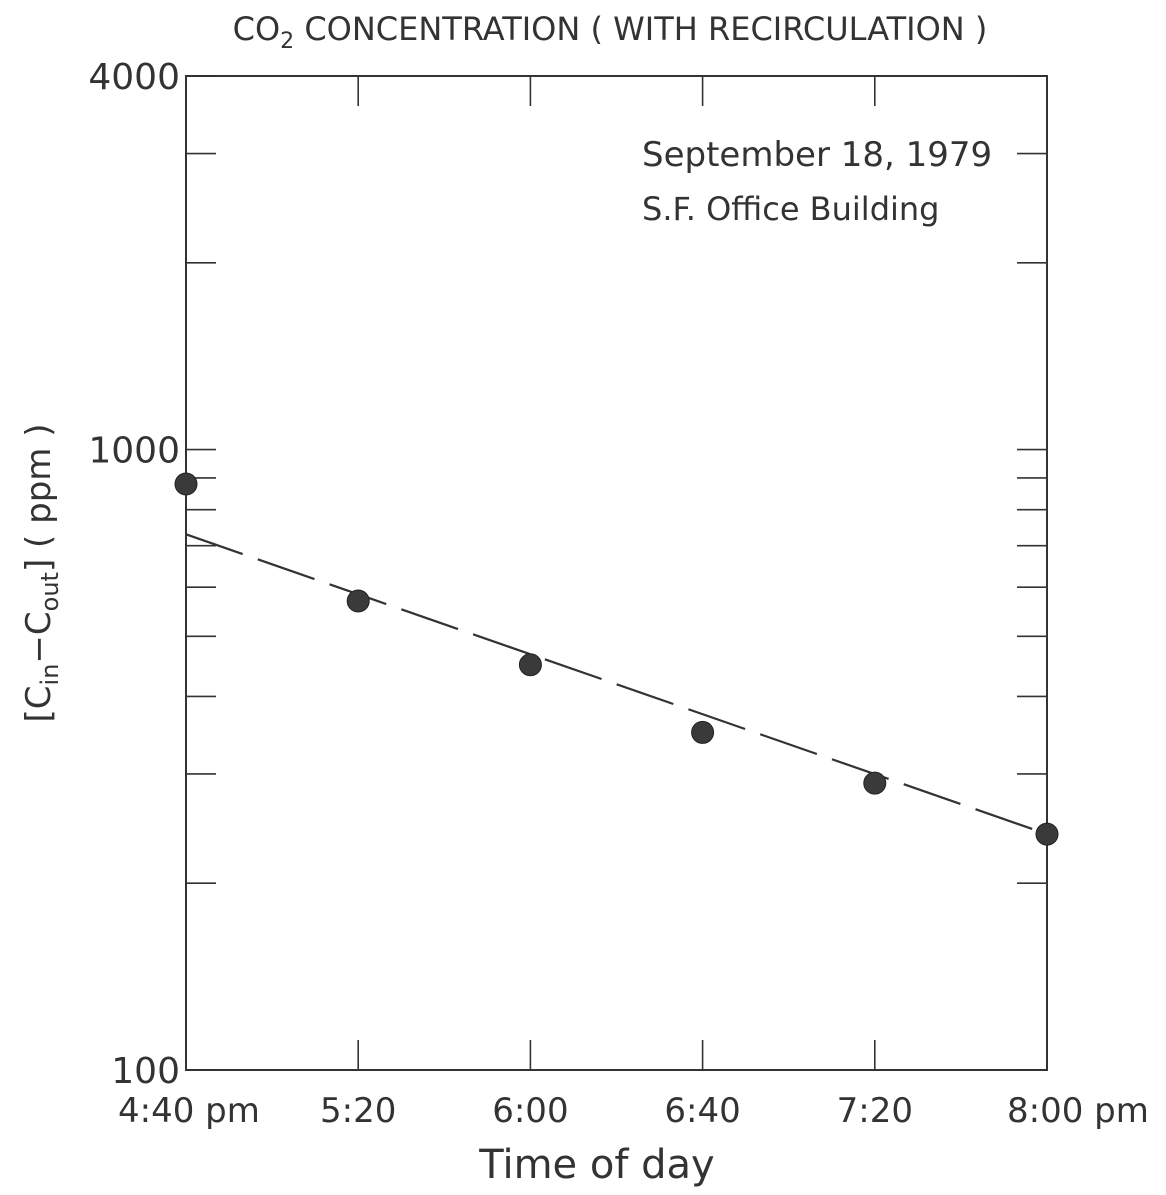 Image resolution: width=1166 pixels, height=1195 pixels. What do you see at coordinates (702, 1111) in the screenshot?
I see `x-tick-label: 6:40` at bounding box center [702, 1111].